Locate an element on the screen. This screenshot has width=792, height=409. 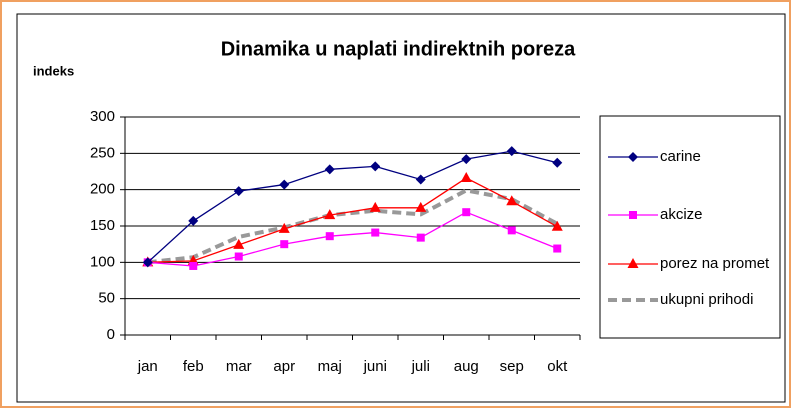
y-tick-label: 100 is located at coordinates (102, 261).